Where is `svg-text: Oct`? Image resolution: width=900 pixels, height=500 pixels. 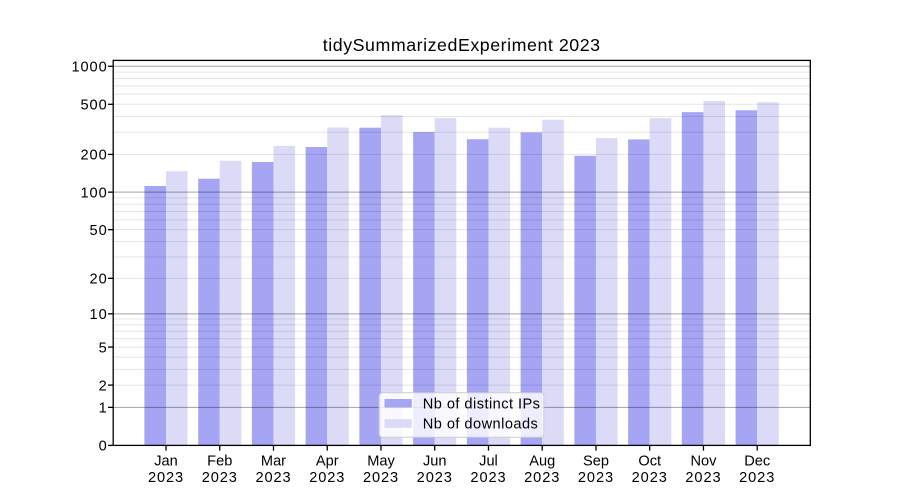
svg-text: Oct is located at coordinates (649, 462).